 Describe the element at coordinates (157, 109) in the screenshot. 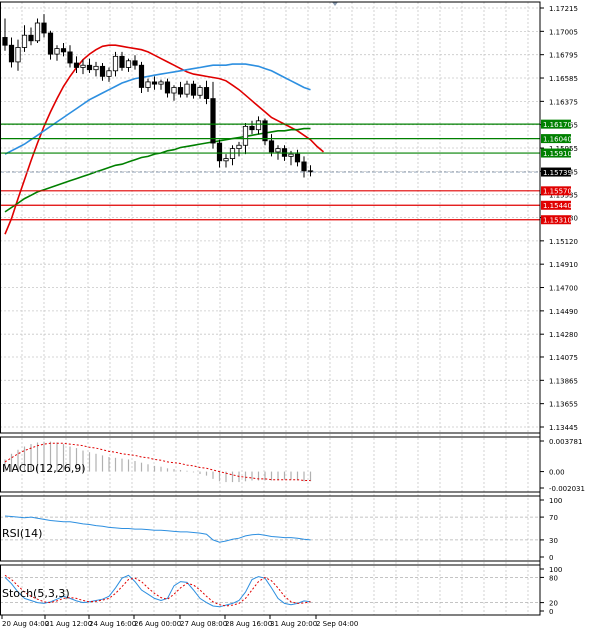

I see `moving-average-line` at that location.